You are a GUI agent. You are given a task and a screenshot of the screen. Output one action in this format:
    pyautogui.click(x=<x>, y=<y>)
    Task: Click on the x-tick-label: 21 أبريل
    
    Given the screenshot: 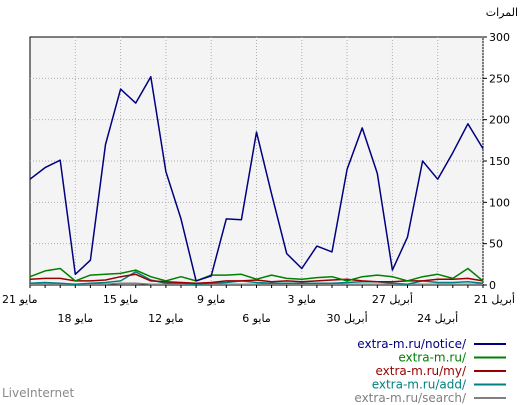 What is the action you would take?
    pyautogui.click(x=494, y=299)
    